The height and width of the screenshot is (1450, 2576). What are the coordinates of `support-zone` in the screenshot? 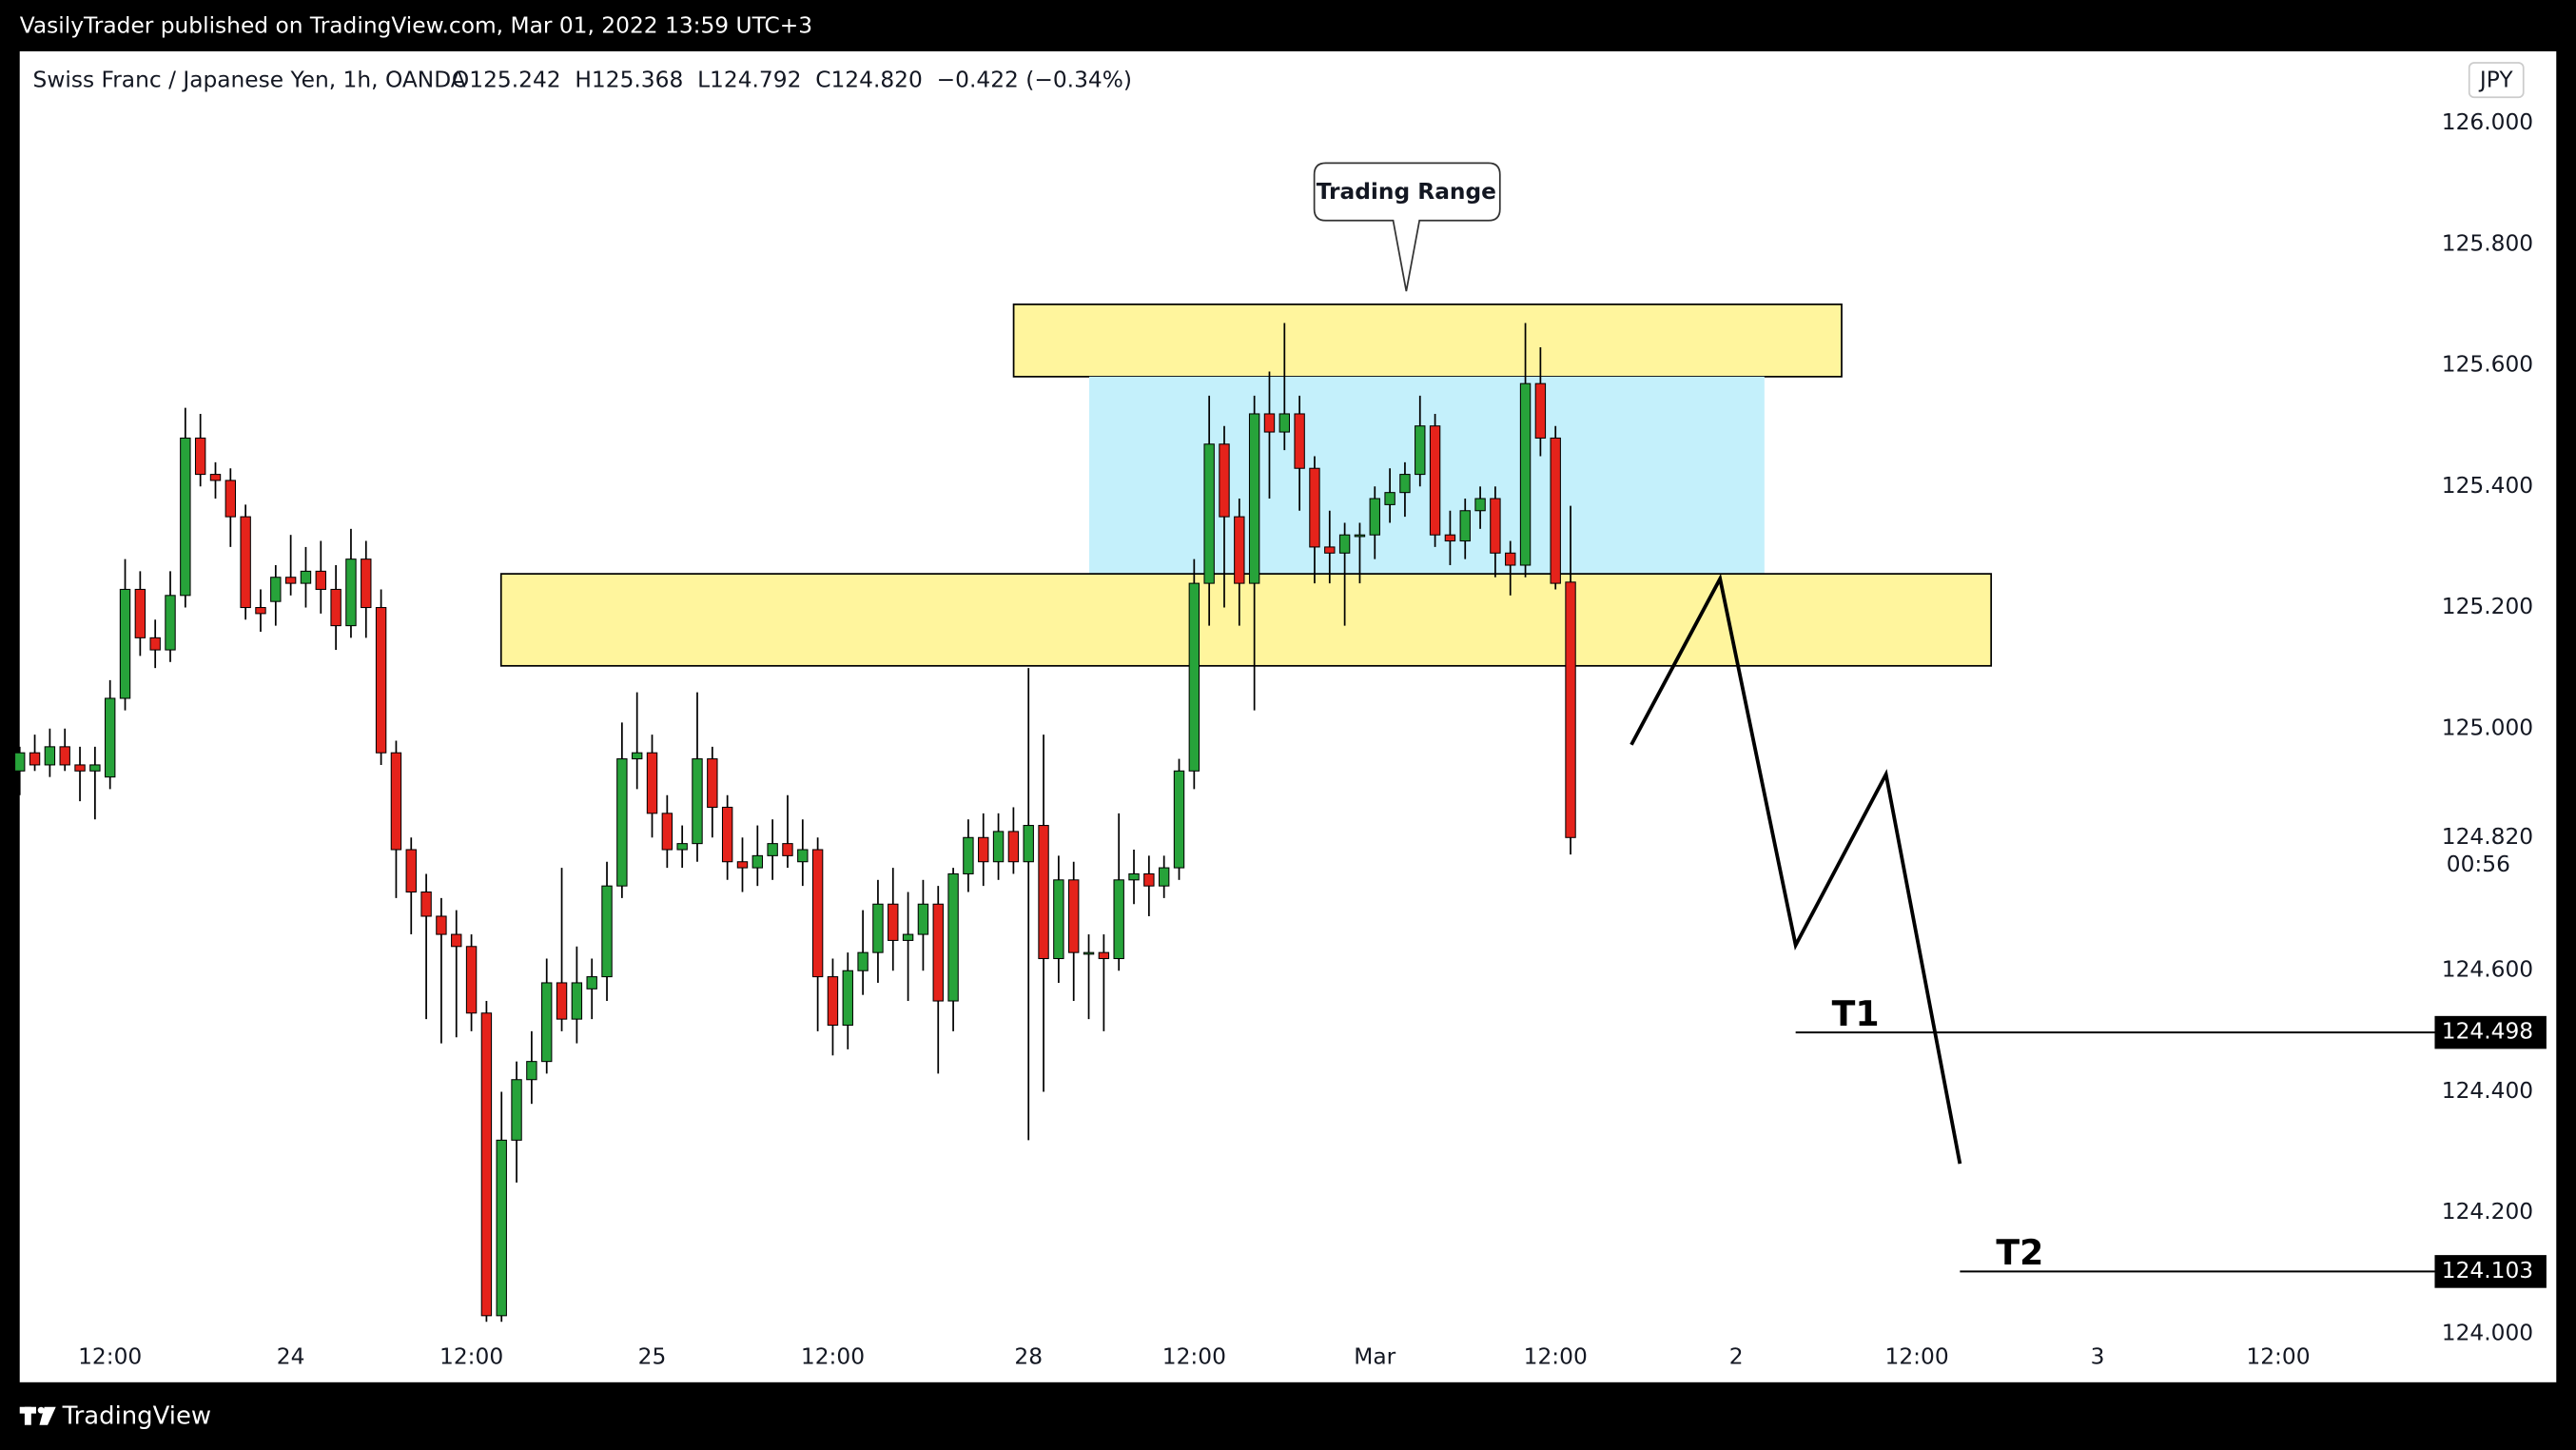 It's located at (1246, 620).